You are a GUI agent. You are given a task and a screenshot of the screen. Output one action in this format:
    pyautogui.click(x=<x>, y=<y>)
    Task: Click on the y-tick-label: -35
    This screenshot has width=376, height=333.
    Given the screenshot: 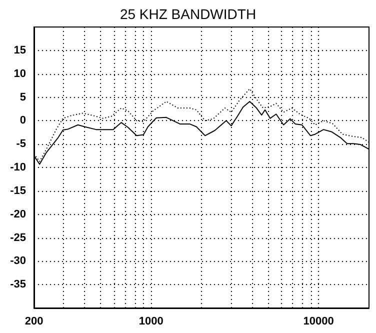 What is the action you would take?
    pyautogui.click(x=18, y=284)
    